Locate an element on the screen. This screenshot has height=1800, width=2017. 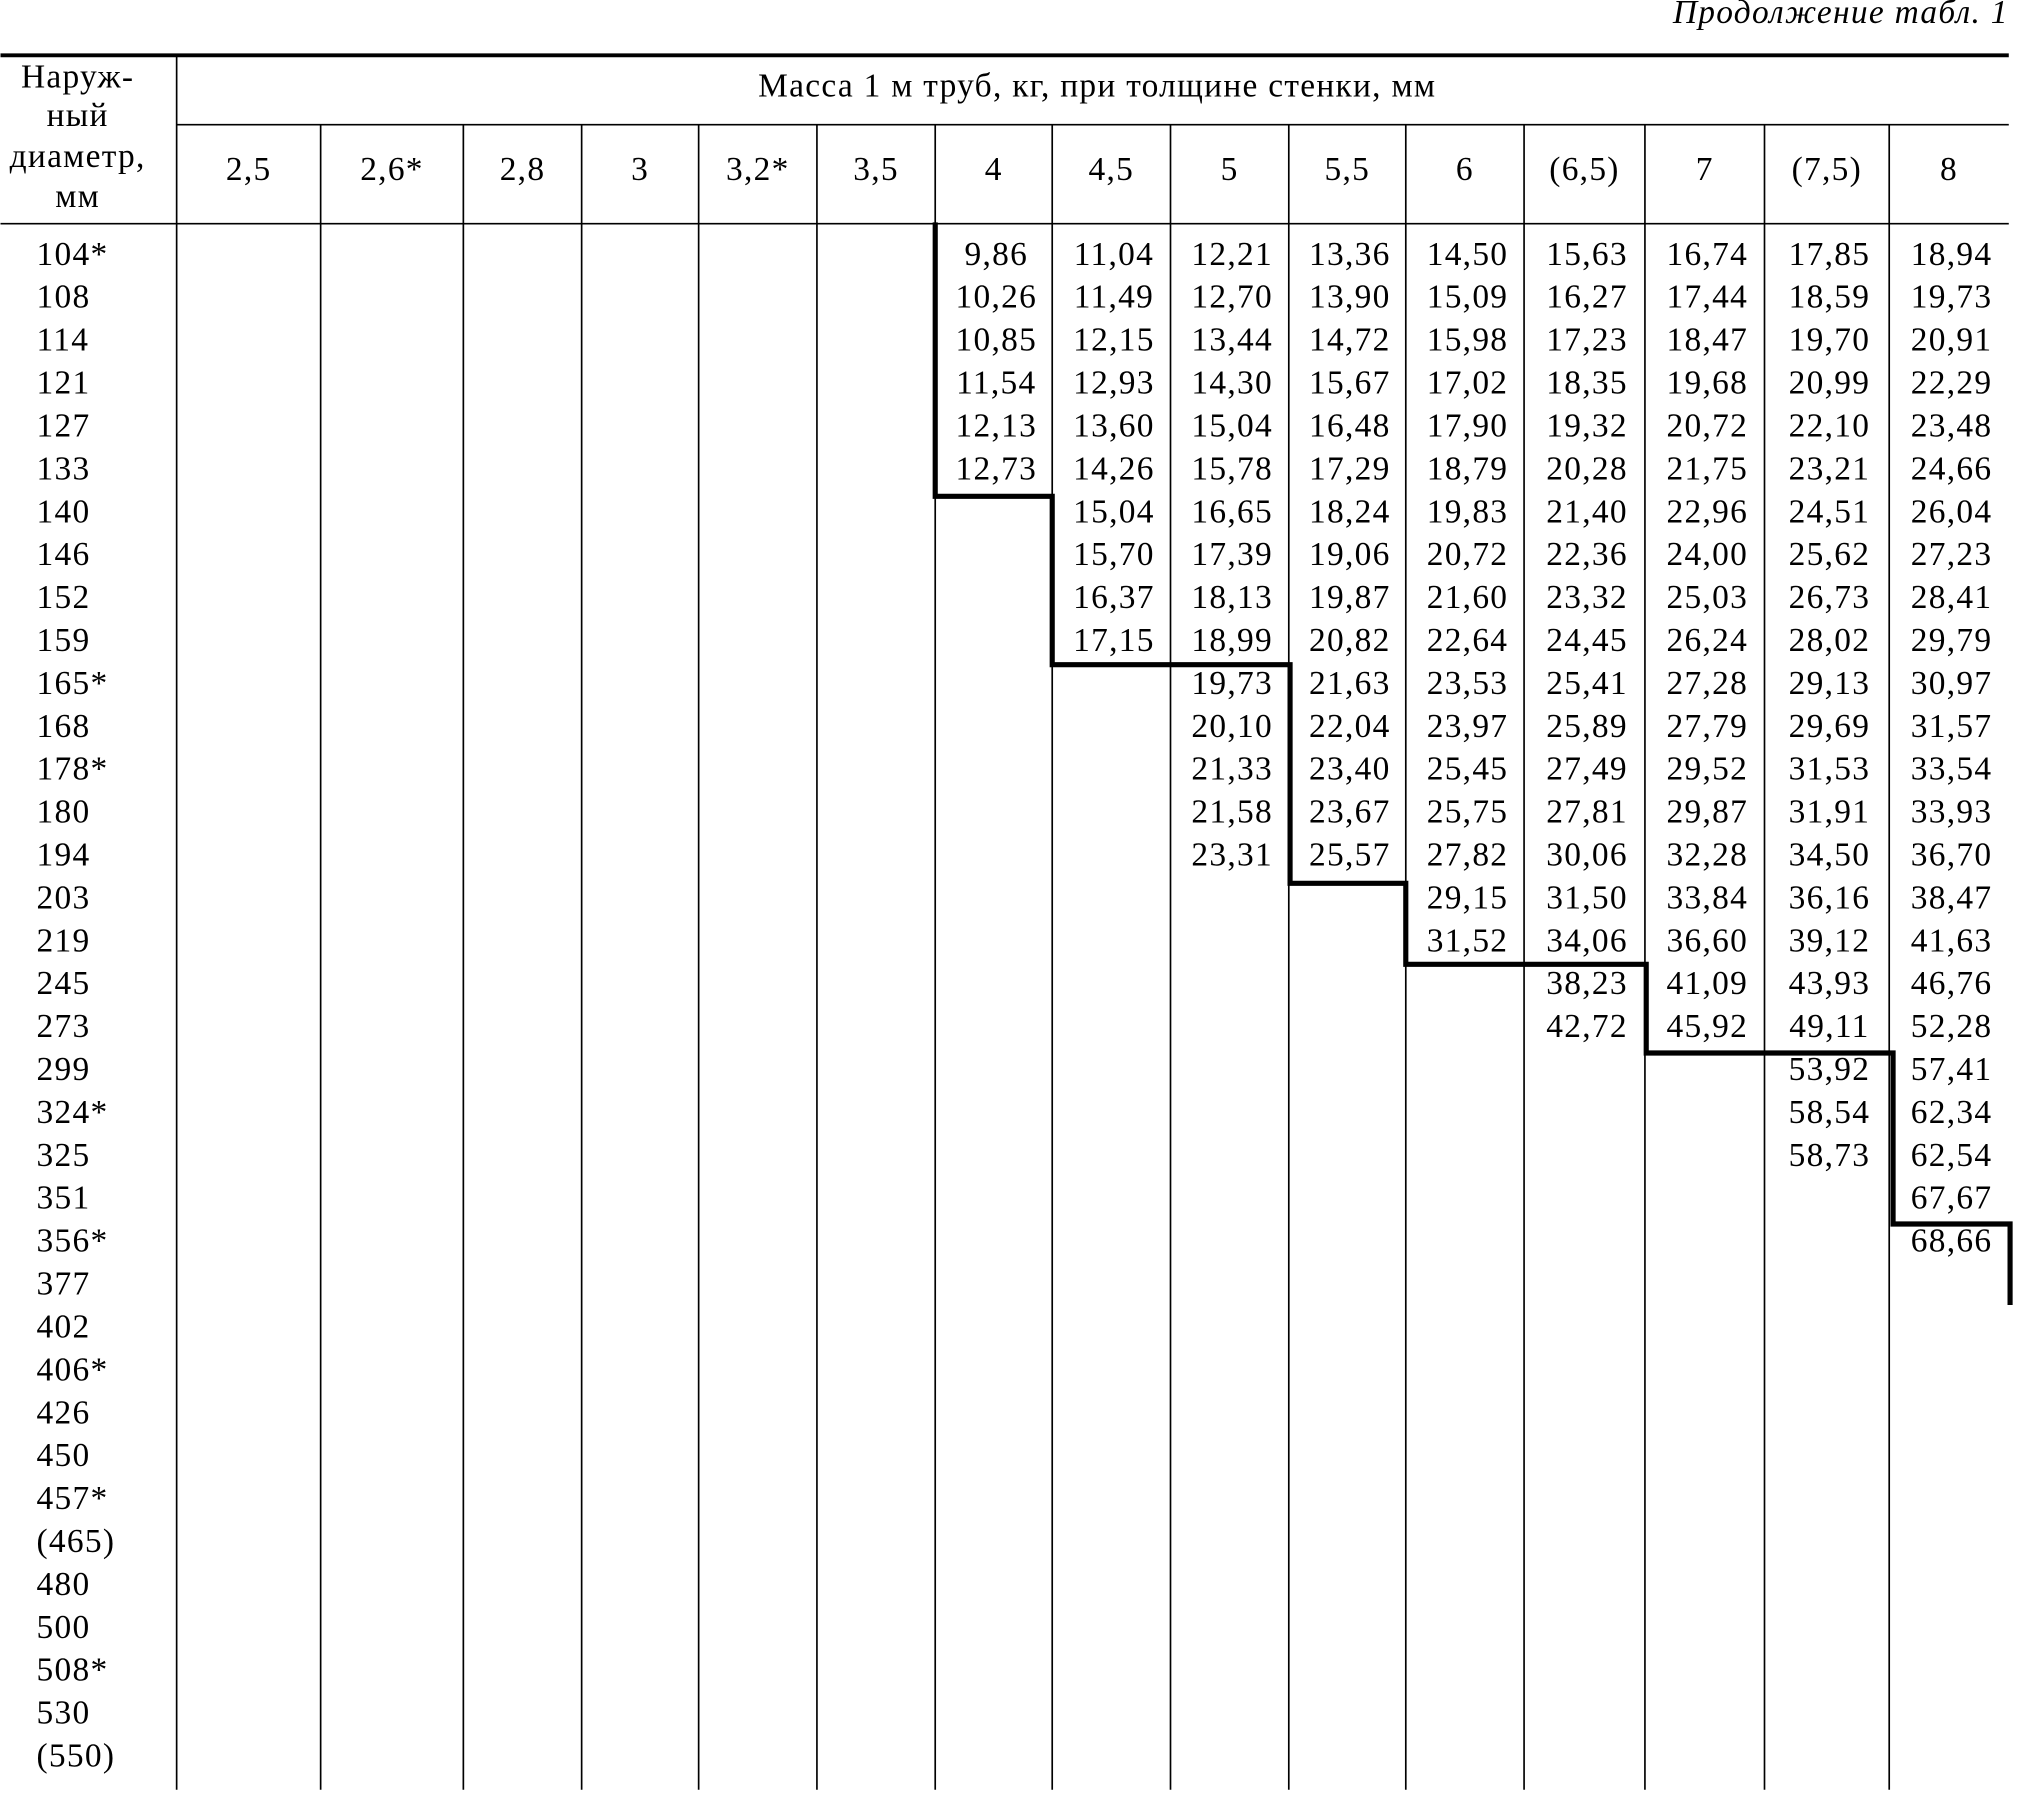
diameter-cell: 245 is located at coordinates (64, 983).